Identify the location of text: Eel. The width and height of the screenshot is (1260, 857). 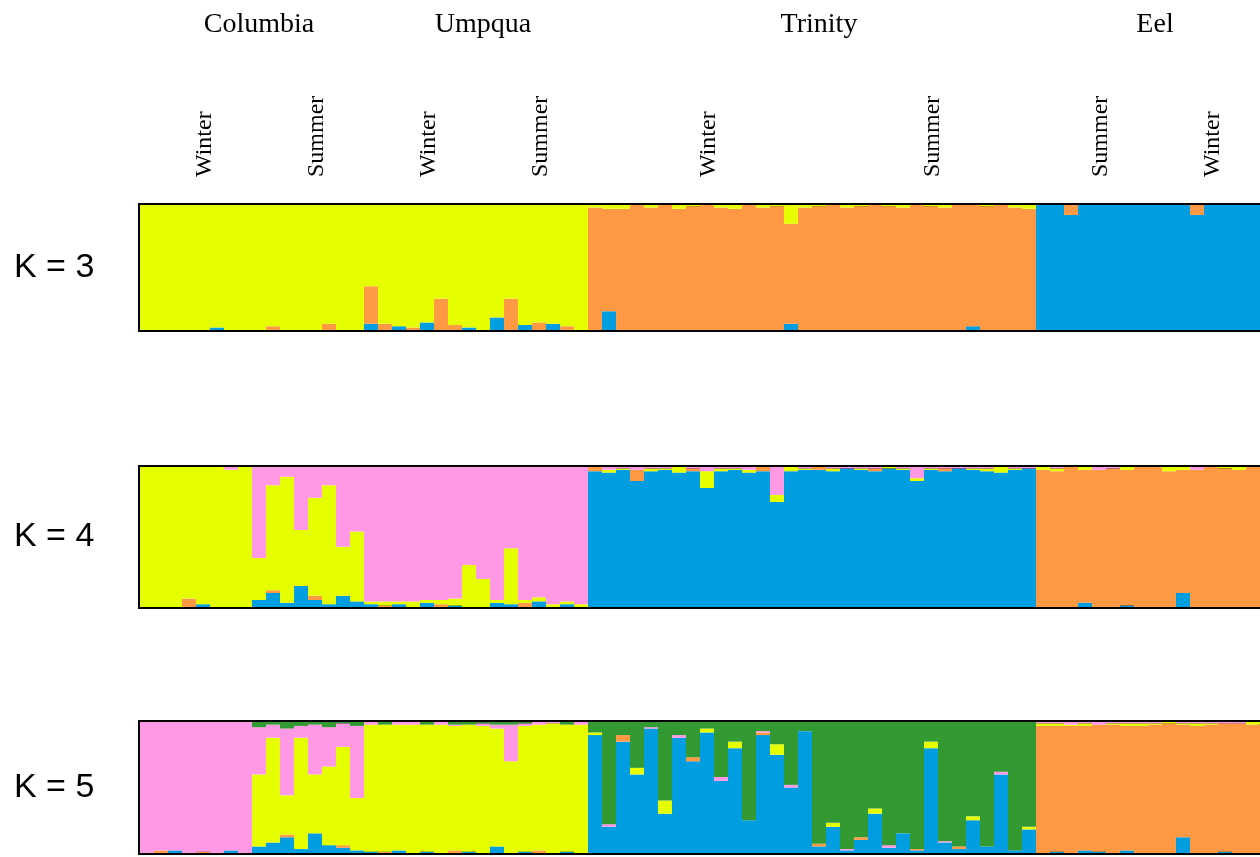
(1155, 22).